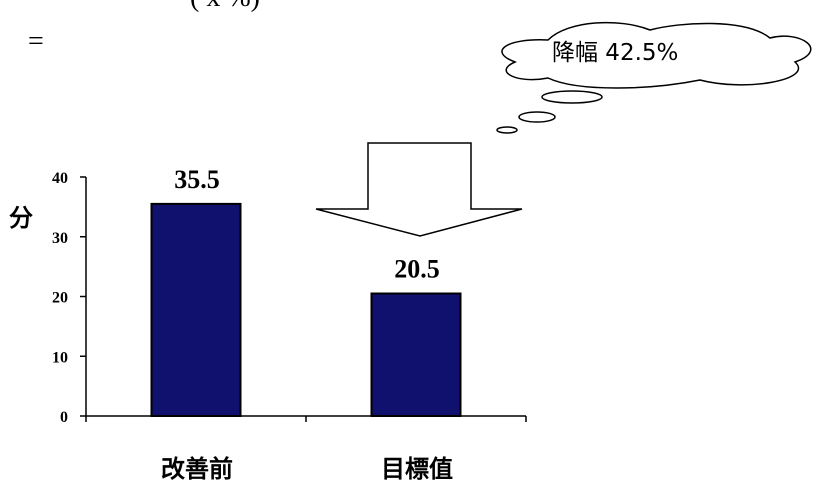 The height and width of the screenshot is (488, 836). Describe the element at coordinates (64, 417) in the screenshot. I see `y-tick-label: 0` at that location.